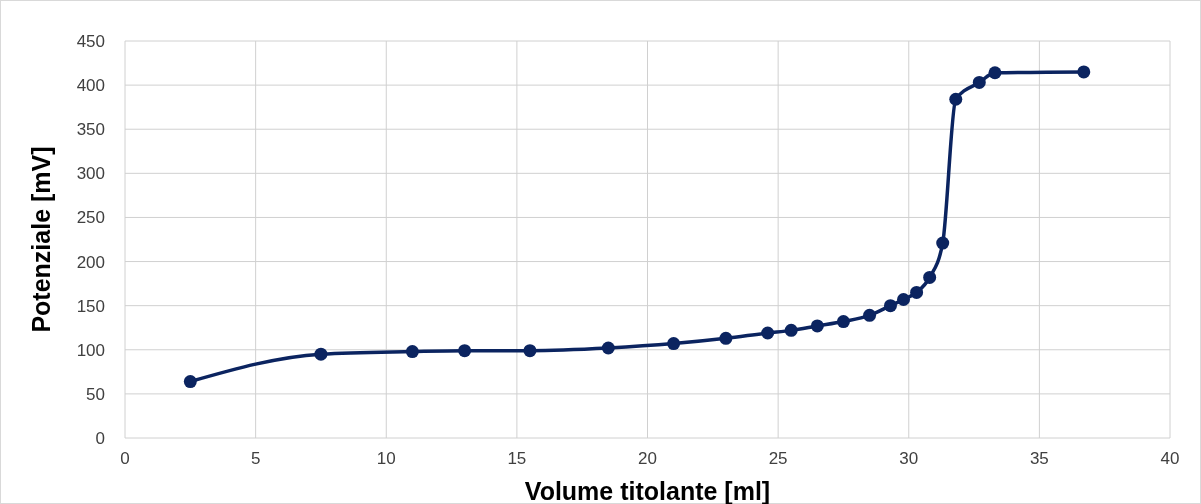  Describe the element at coordinates (909, 458) in the screenshot. I see `x-tick-label: 30` at that location.